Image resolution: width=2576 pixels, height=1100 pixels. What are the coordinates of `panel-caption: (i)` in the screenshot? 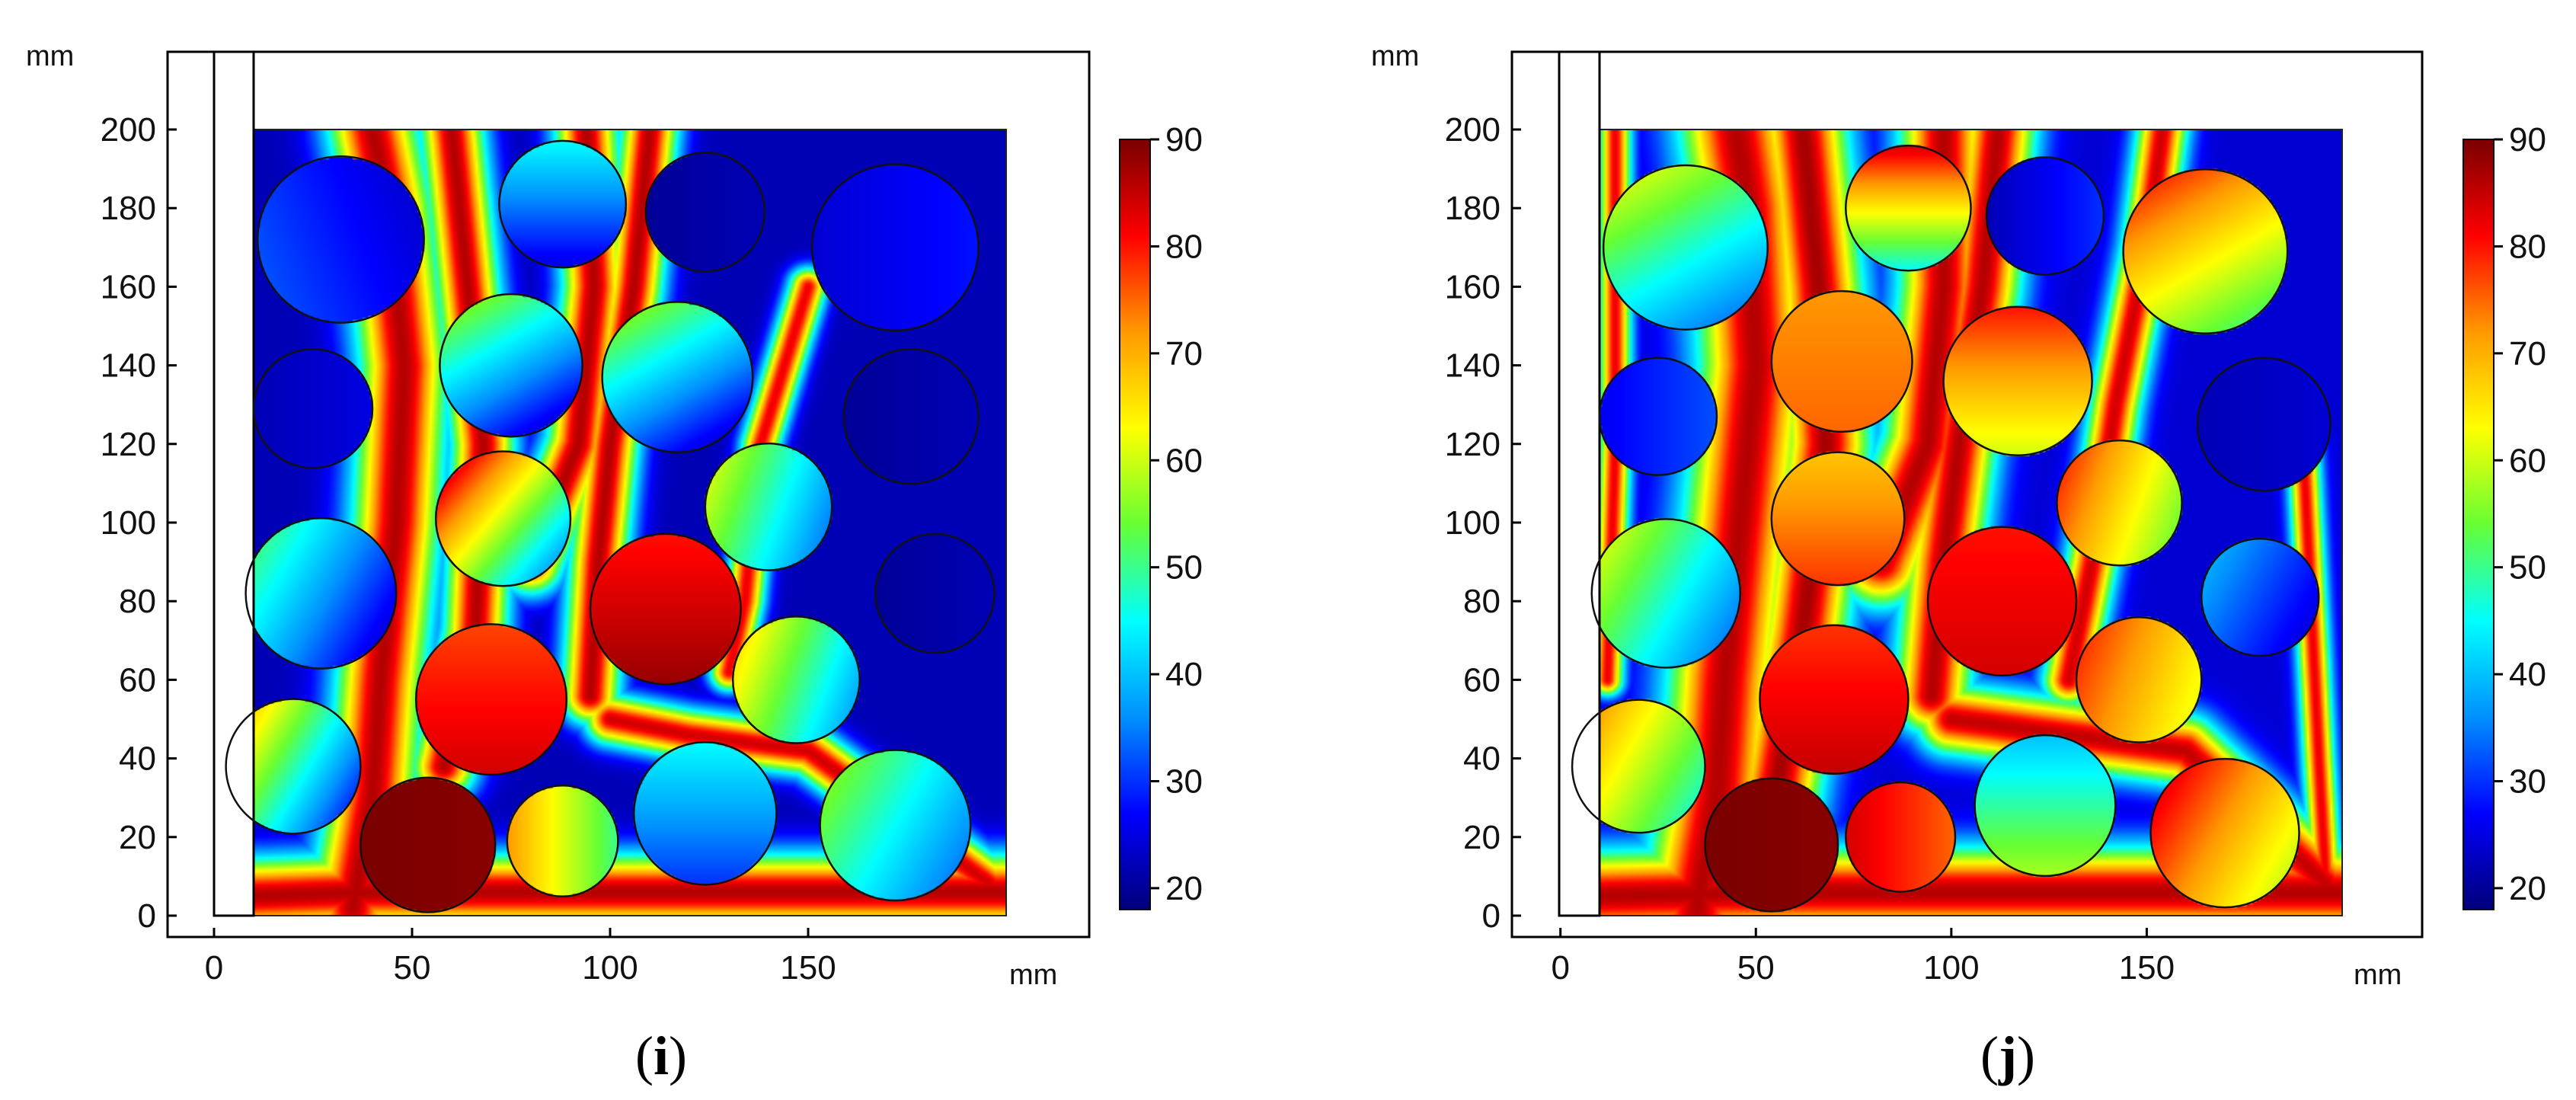 It's located at (661, 1055).